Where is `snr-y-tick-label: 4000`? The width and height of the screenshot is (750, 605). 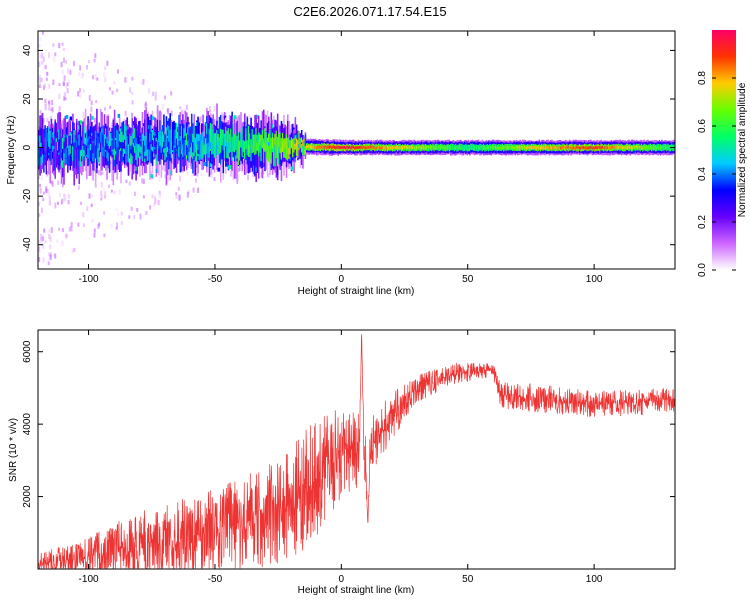
snr-y-tick-label: 4000 is located at coordinates (27, 424).